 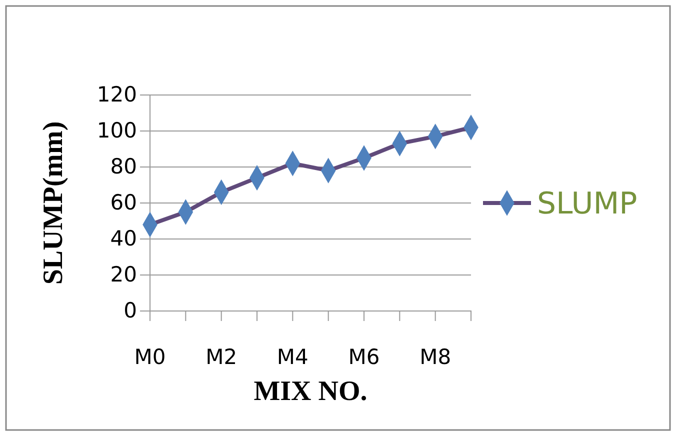 I want to click on y-tick-label: 100, so click(x=116, y=130).